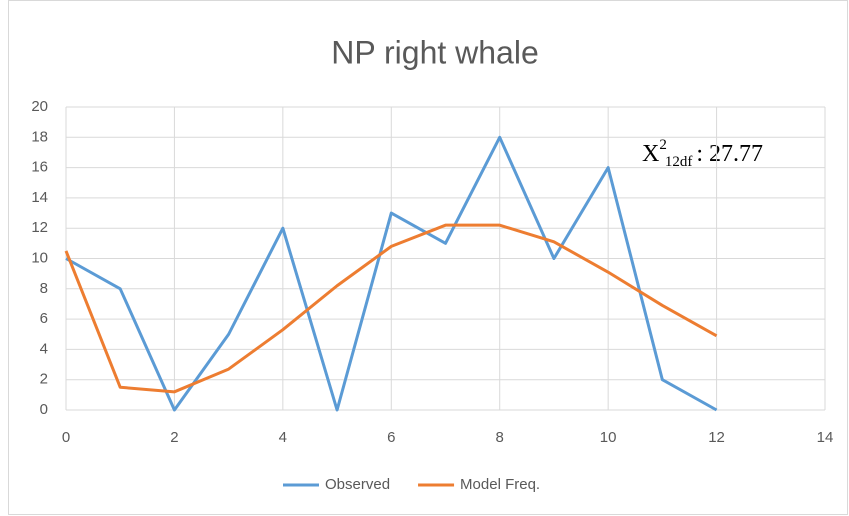 The image size is (849, 516). What do you see at coordinates (39, 136) in the screenshot?
I see `y-tick-label: 18` at bounding box center [39, 136].